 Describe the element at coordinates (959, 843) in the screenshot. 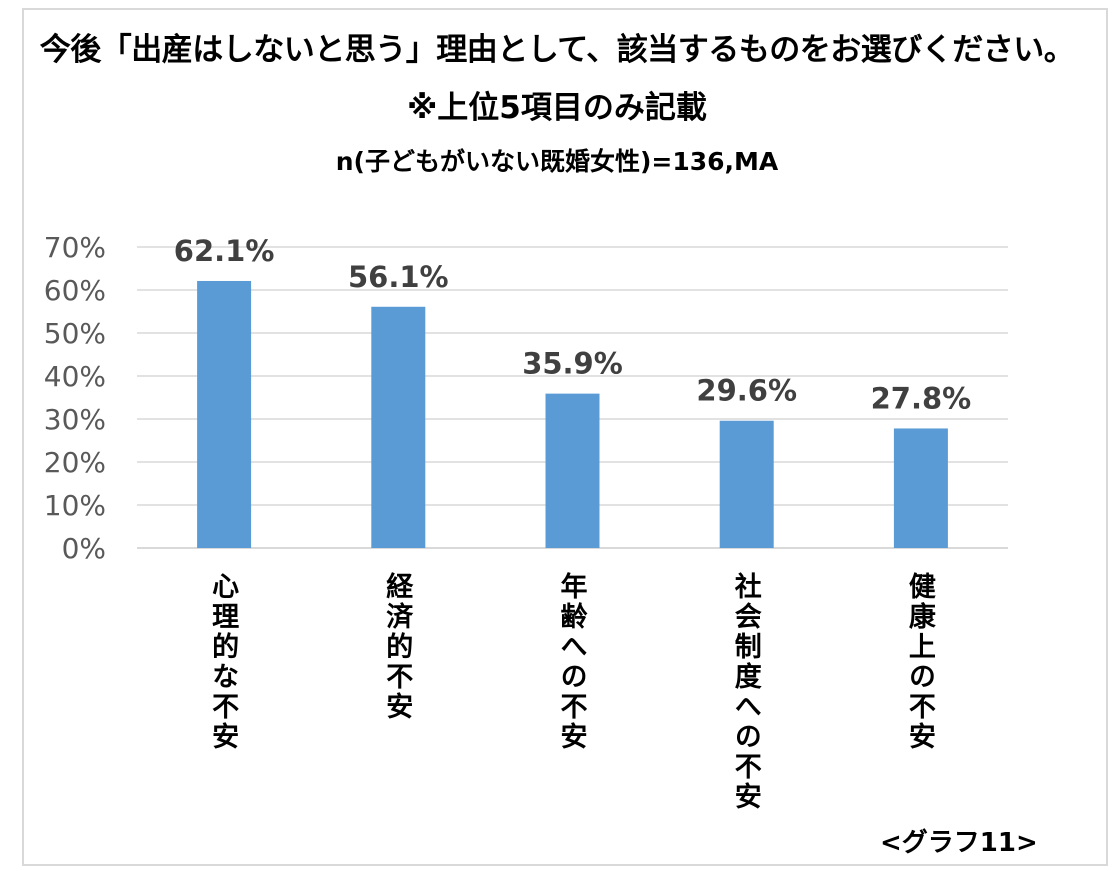

I see `graph-number-label: <グラフ11>` at that location.